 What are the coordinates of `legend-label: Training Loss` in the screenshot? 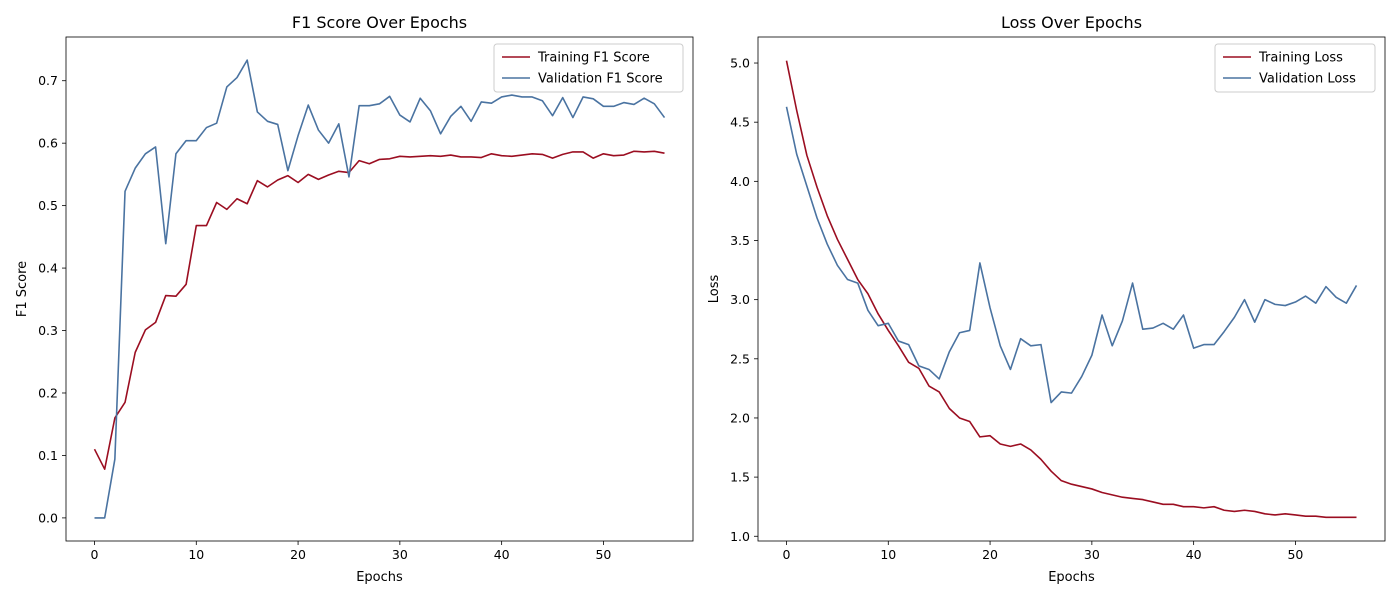 It's located at (1300, 58).